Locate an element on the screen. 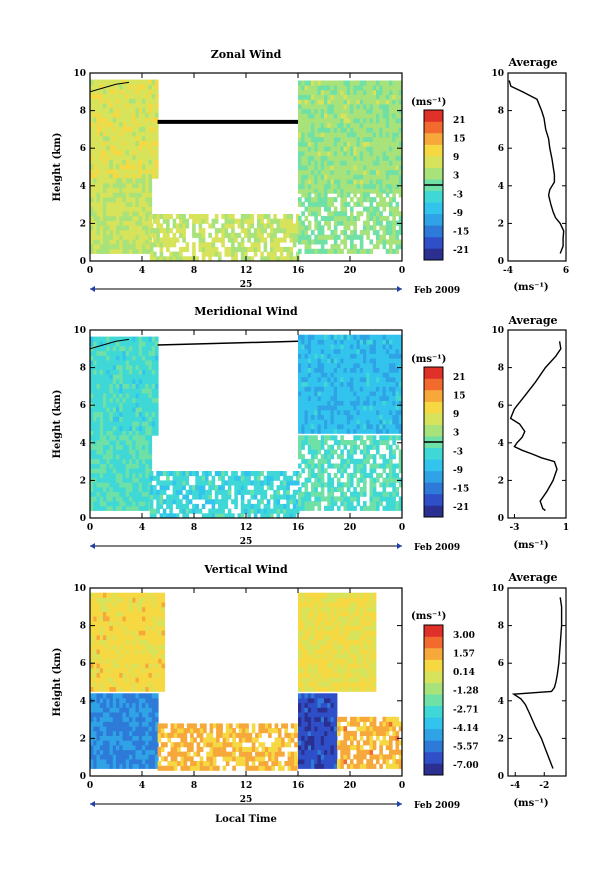 The height and width of the screenshot is (873, 616). average-y-tick-label: 4 is located at coordinates (501, 187).